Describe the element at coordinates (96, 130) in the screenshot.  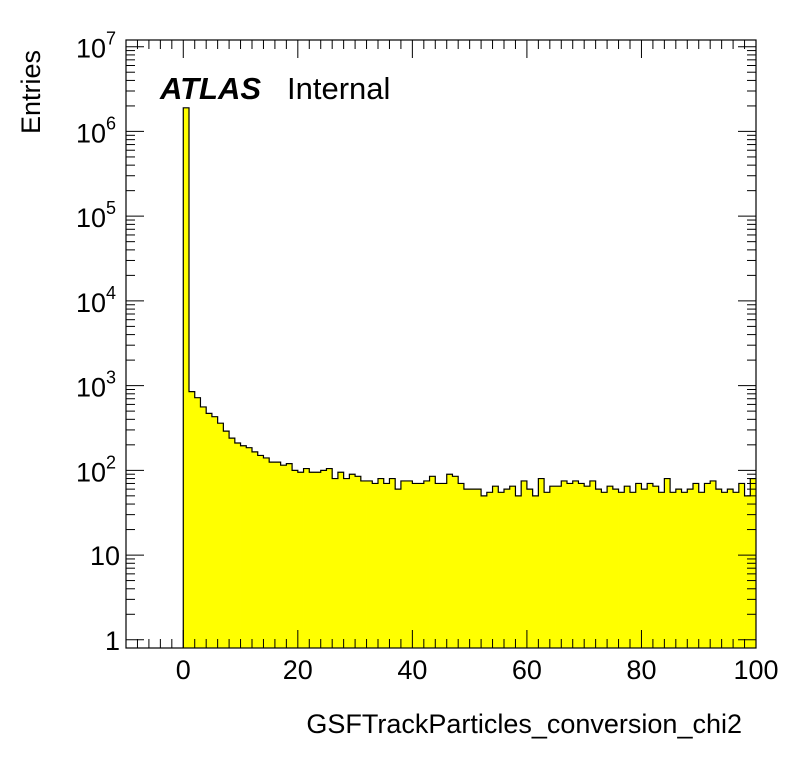
I see `y-tick-label: 10⁶` at that location.